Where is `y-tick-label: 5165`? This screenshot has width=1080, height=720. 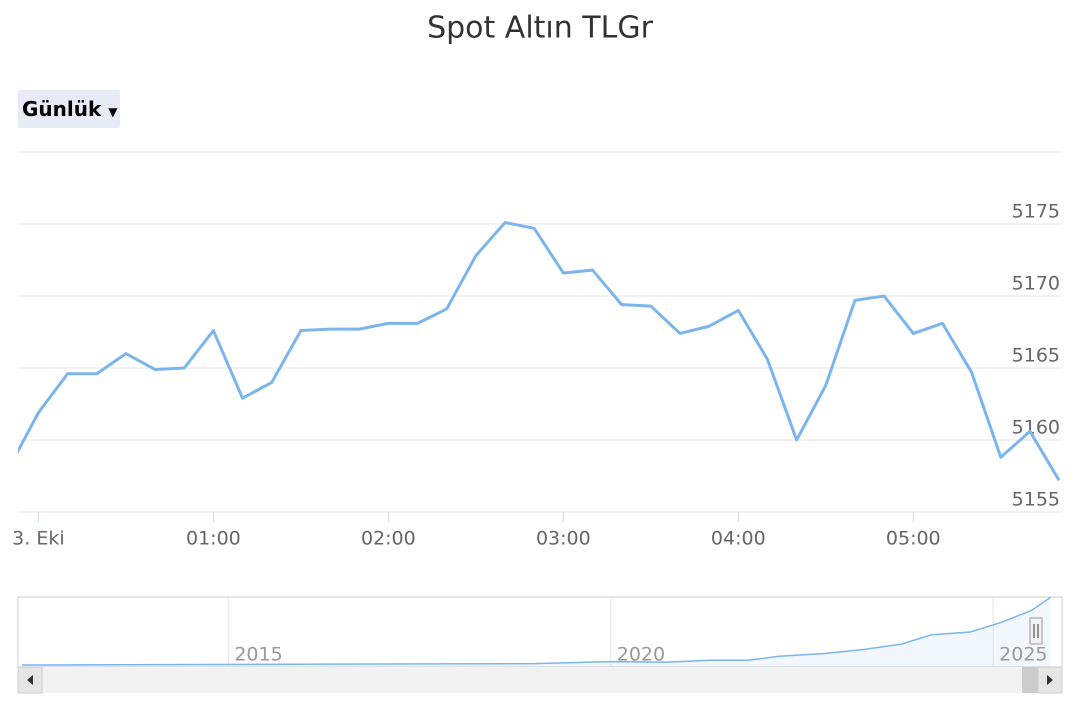
y-tick-label: 5165 is located at coordinates (1036, 356).